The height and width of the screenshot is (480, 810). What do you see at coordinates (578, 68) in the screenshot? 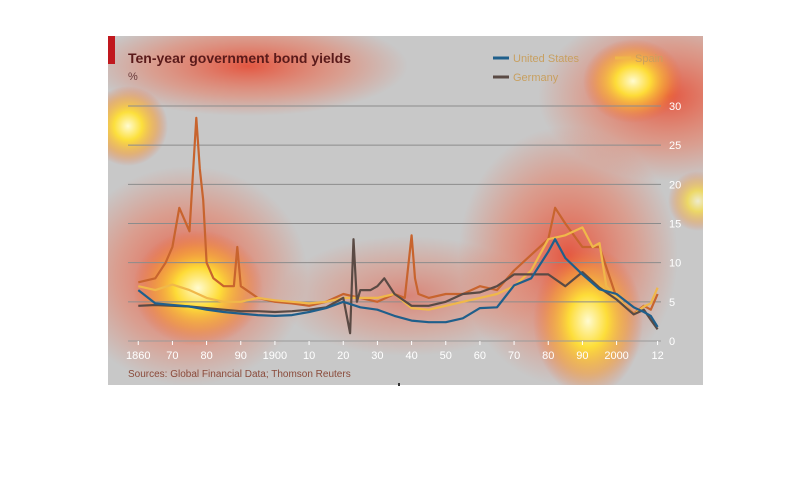
I see `legend: United States Spain Germany` at bounding box center [578, 68].